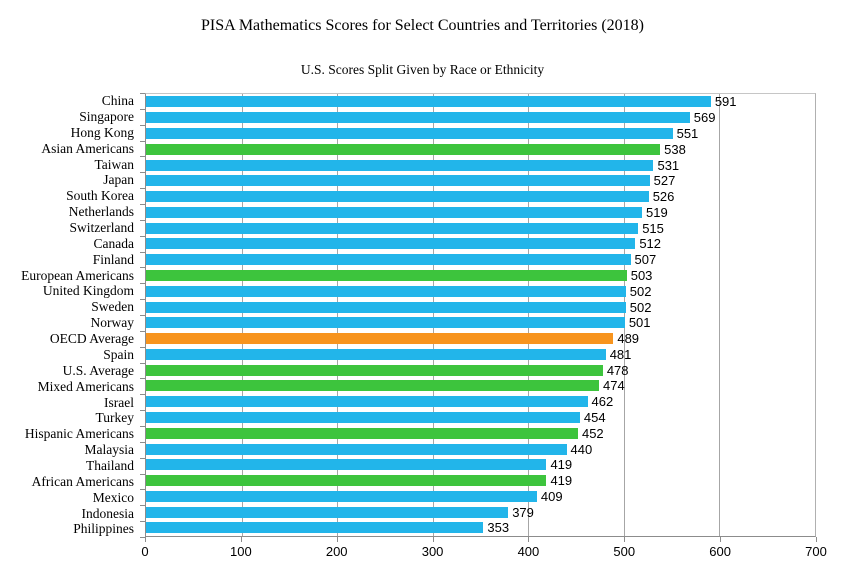 This screenshot has width=845, height=573. I want to click on category-label: Switzerland, so click(101, 228).